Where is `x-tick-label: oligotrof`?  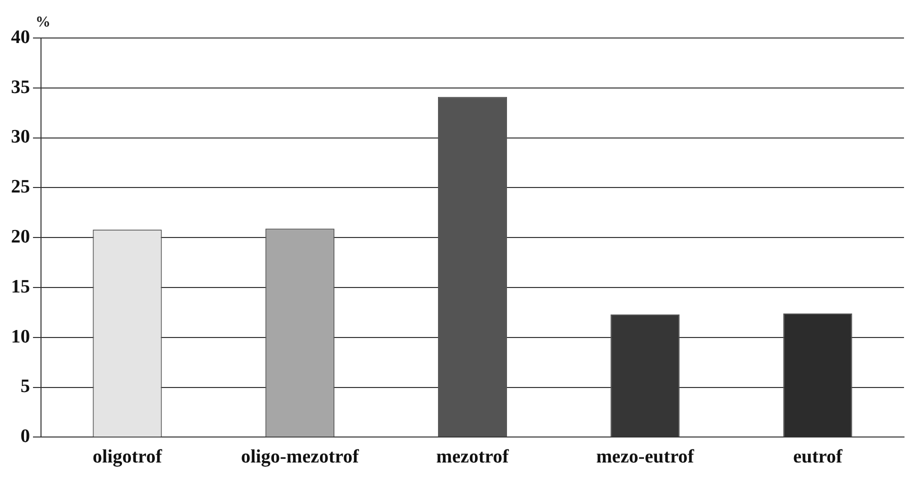 x-tick-label: oligotrof is located at coordinates (127, 457).